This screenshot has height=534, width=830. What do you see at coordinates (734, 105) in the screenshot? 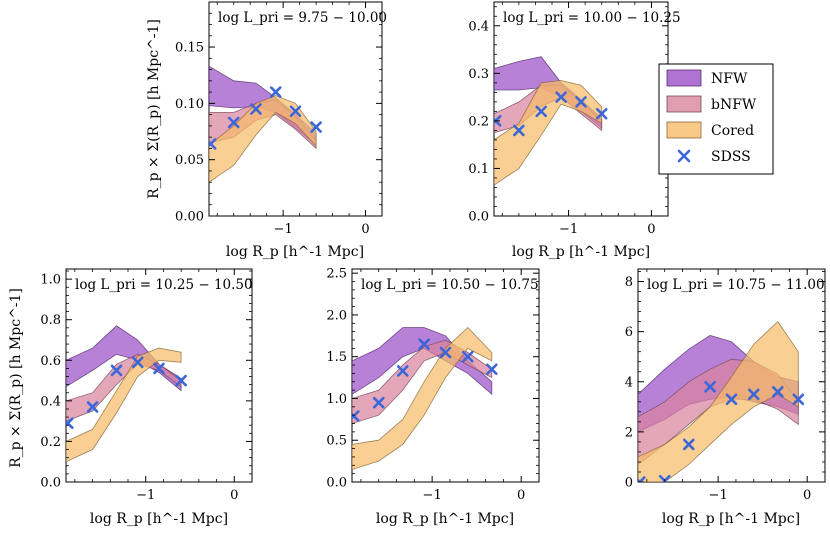
I see `legend-label: bNFW` at bounding box center [734, 105].